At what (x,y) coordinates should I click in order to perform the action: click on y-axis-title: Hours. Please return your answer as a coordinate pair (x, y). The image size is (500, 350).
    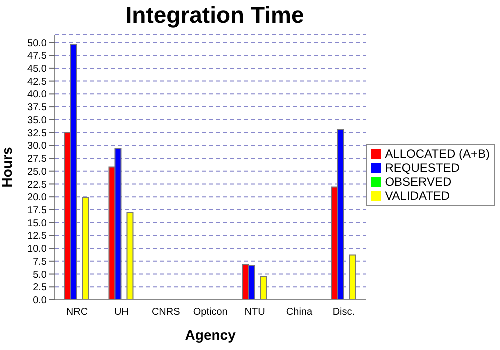
    Looking at the image, I should click on (7, 167).